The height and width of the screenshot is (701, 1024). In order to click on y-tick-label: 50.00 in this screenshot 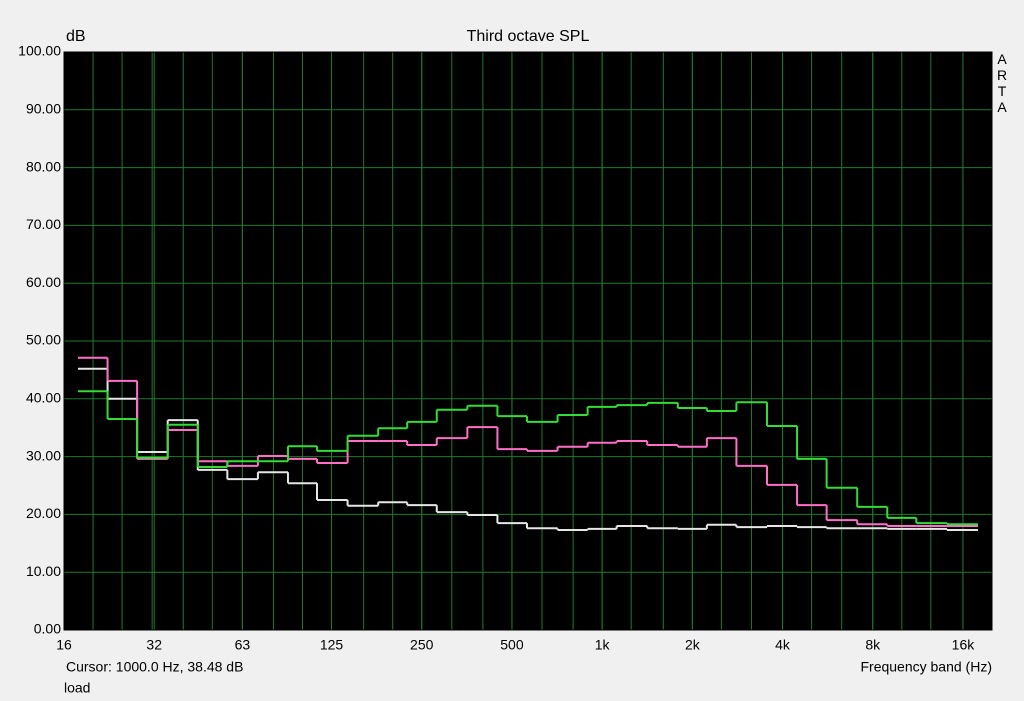, I will do `click(43, 340)`.